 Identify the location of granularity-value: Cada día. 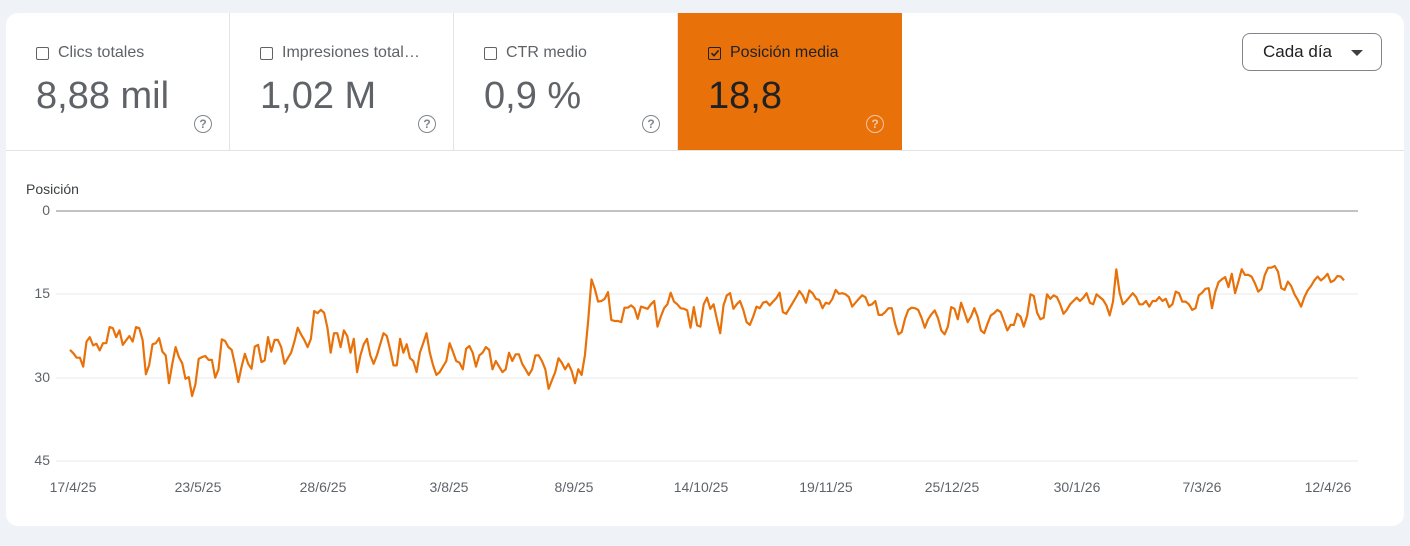
(1297, 51).